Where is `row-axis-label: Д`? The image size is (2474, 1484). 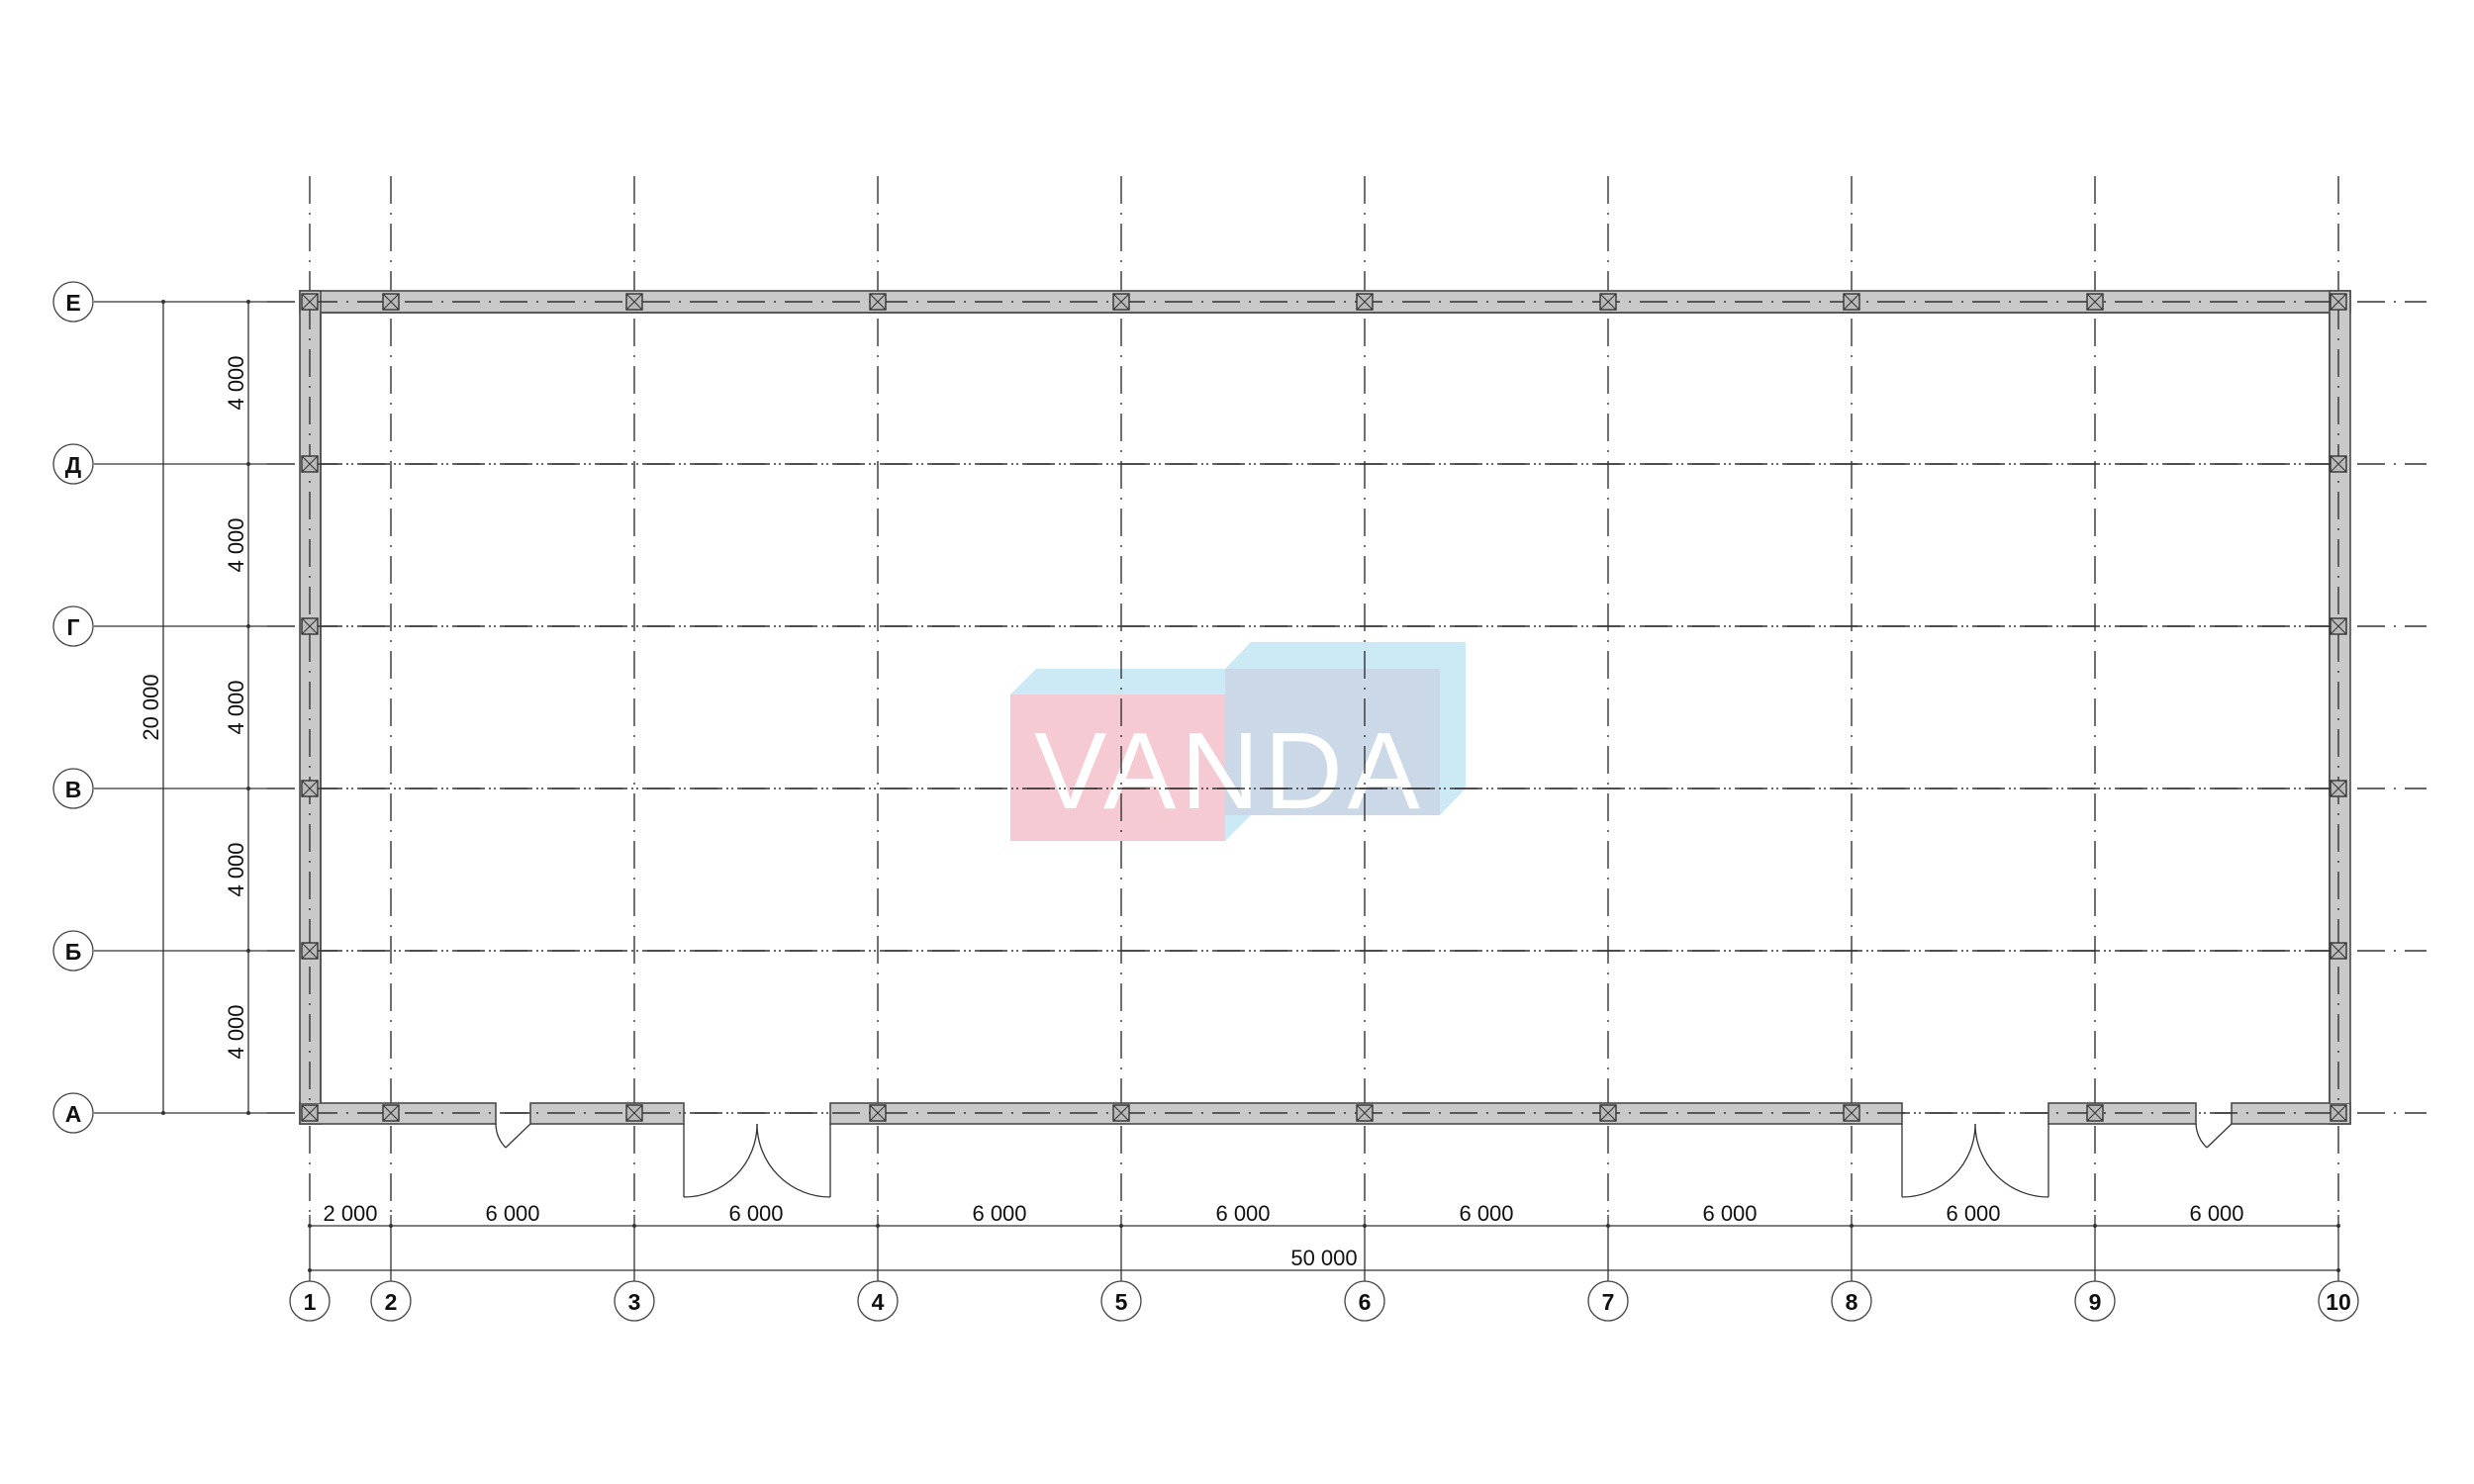
row-axis-label: Д is located at coordinates (73, 465).